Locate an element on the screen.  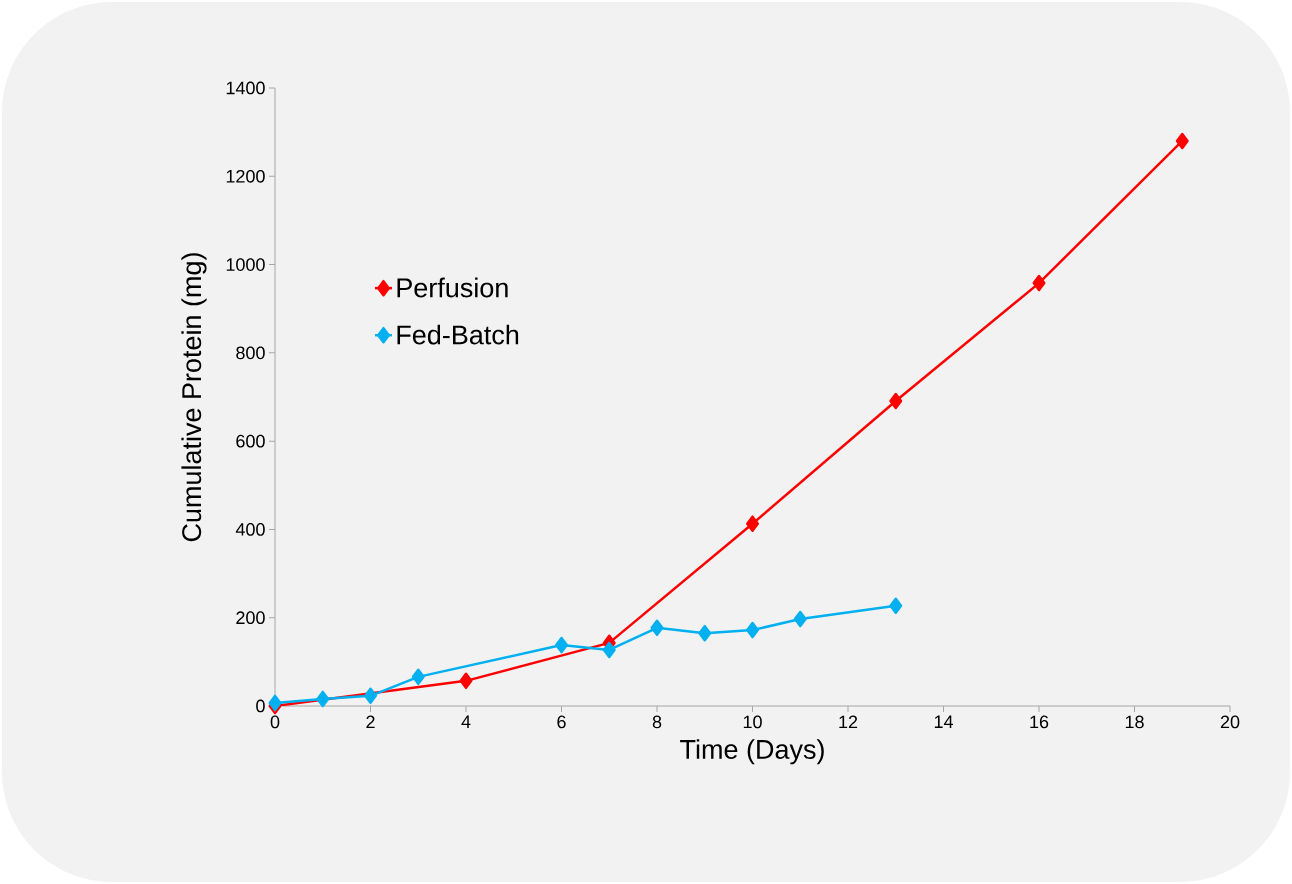
x-tick-label: 20 is located at coordinates (1230, 722).